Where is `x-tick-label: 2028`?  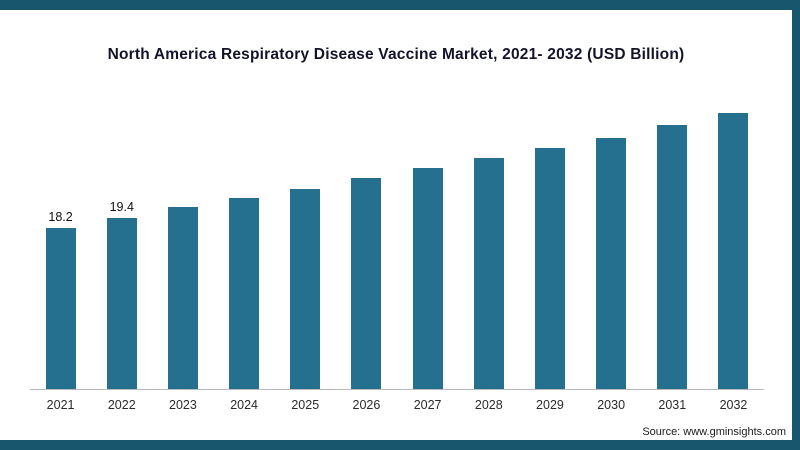 x-tick-label: 2028 is located at coordinates (488, 405).